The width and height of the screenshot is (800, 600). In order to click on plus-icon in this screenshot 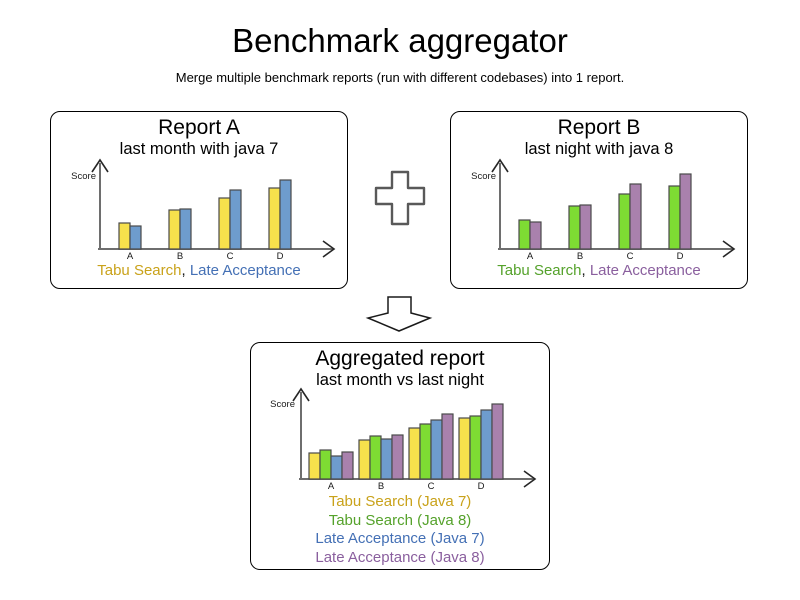, I will do `click(400, 198)`.